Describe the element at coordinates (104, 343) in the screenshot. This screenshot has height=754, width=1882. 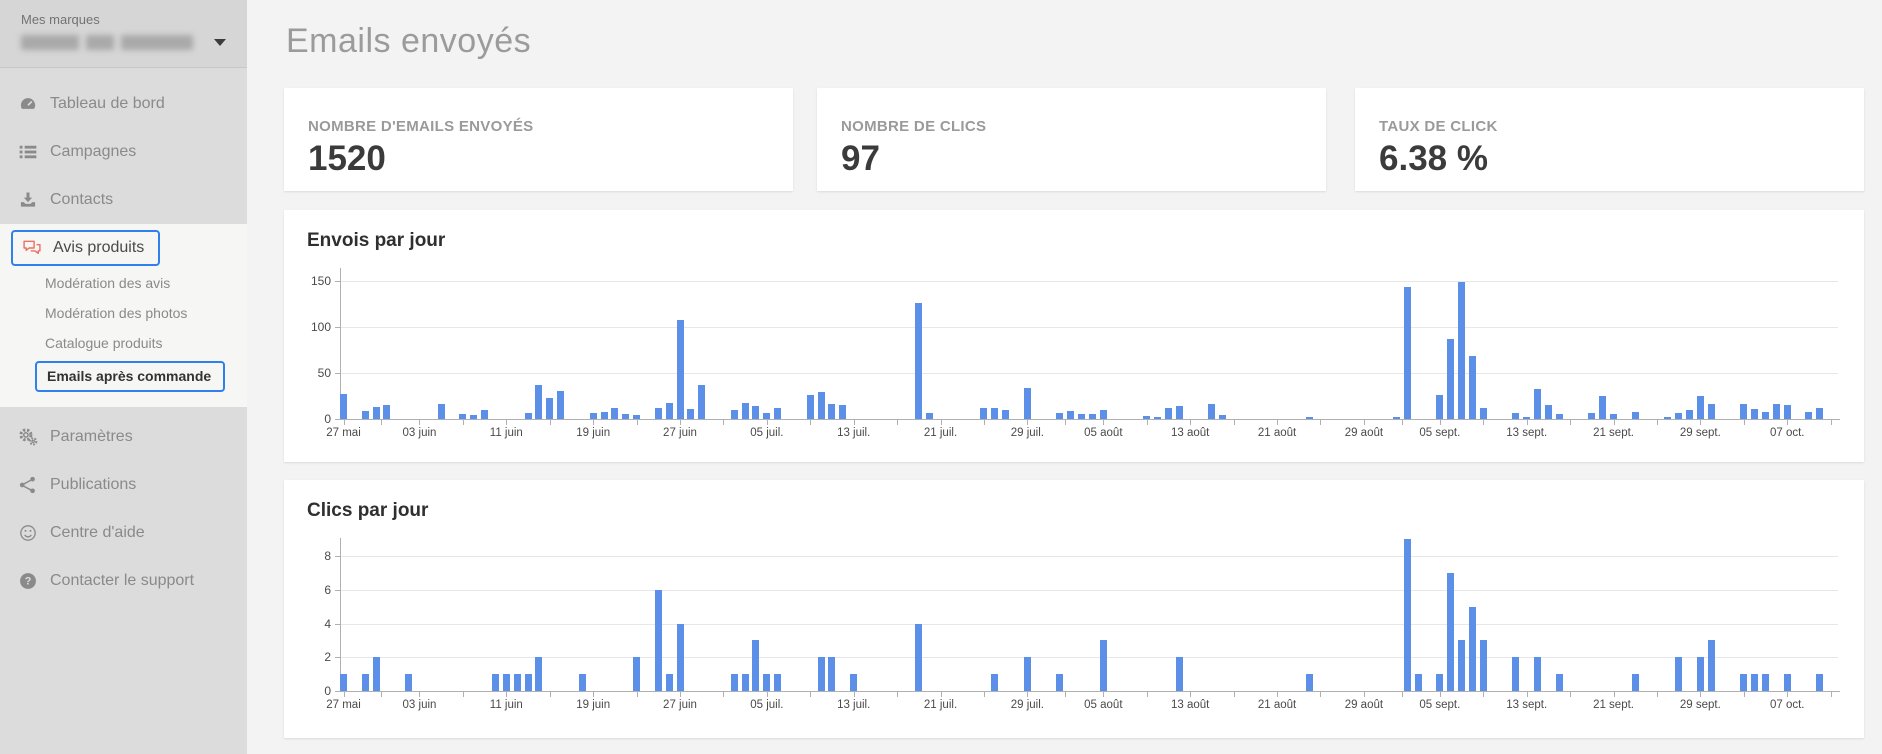
I see `sidebar-subitem-catalogue-produits: Catalogue produits` at that location.